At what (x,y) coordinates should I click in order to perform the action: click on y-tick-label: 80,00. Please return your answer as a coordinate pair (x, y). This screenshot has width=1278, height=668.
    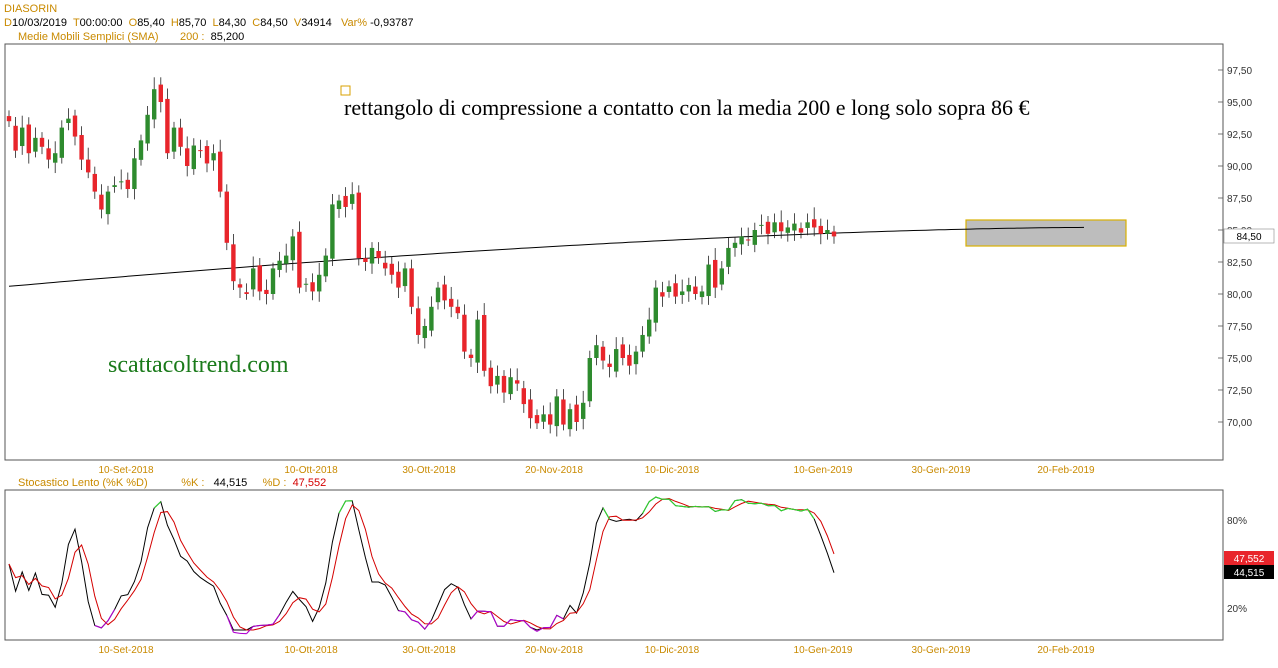
    Looking at the image, I should click on (1239, 295).